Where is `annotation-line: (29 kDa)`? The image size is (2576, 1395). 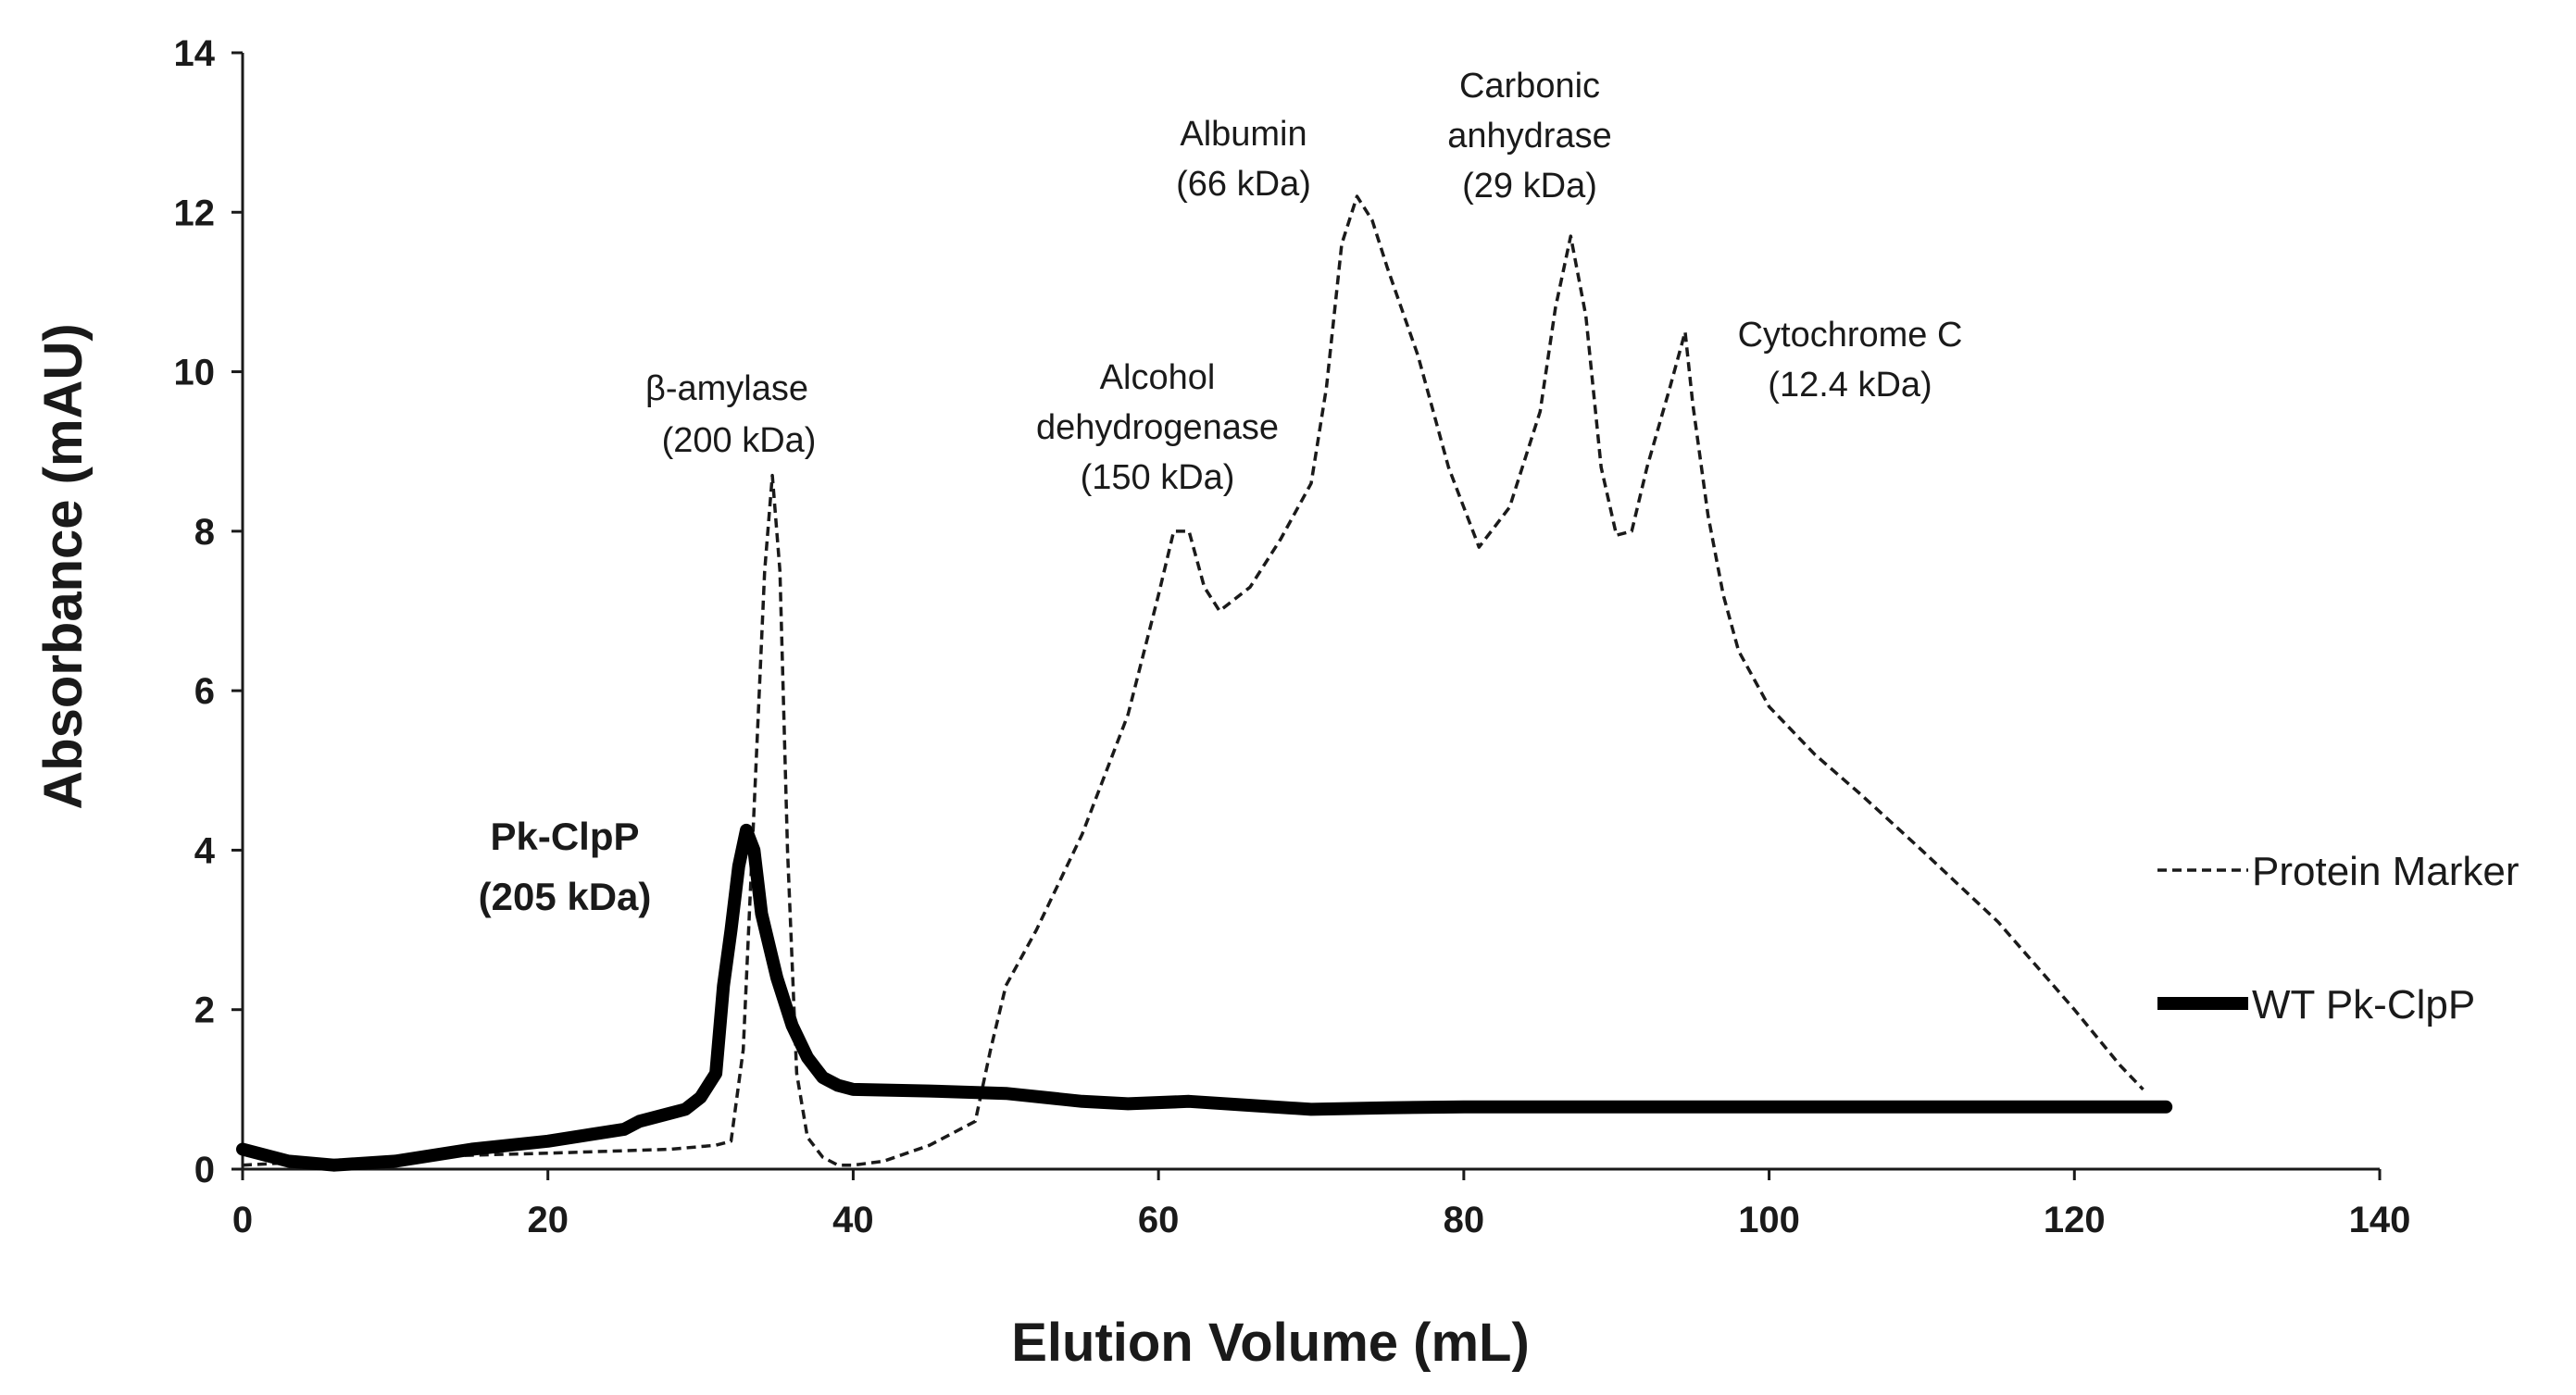 annotation-line: (29 kDa) is located at coordinates (1529, 186).